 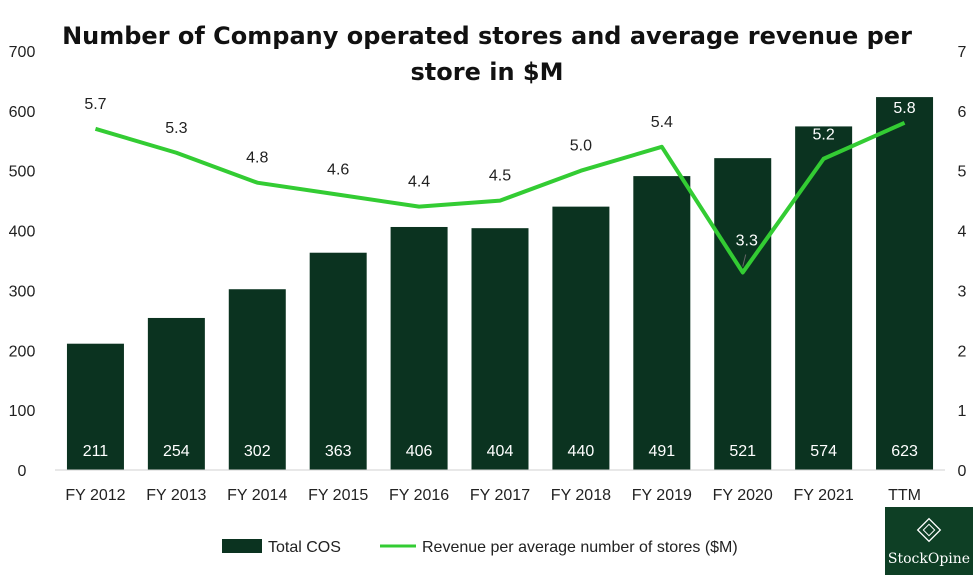 What do you see at coordinates (929, 530) in the screenshot?
I see `logo-diamond-icon` at bounding box center [929, 530].